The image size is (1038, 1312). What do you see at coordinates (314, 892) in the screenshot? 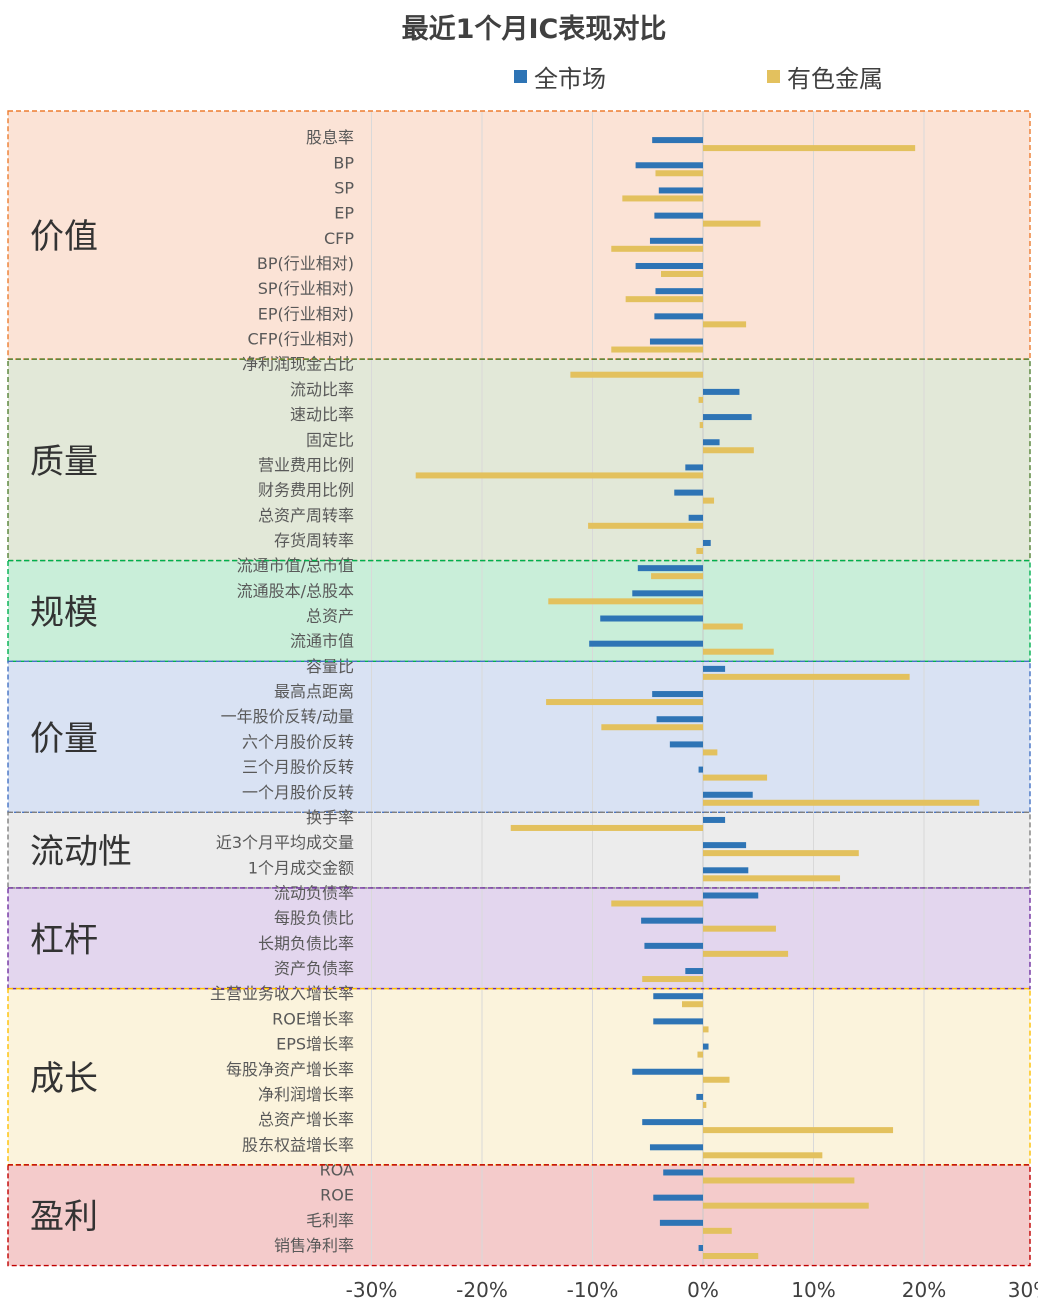
I see `category-label-5-0: 流动负债率` at bounding box center [314, 892].